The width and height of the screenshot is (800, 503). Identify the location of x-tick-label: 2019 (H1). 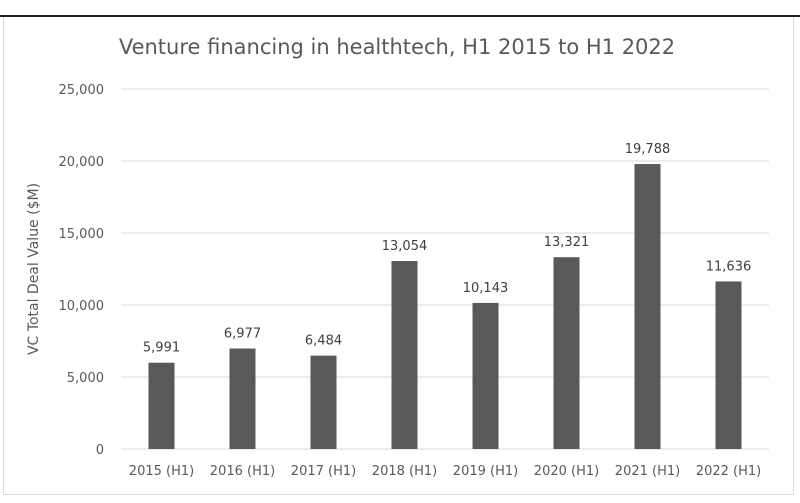
(485, 471).